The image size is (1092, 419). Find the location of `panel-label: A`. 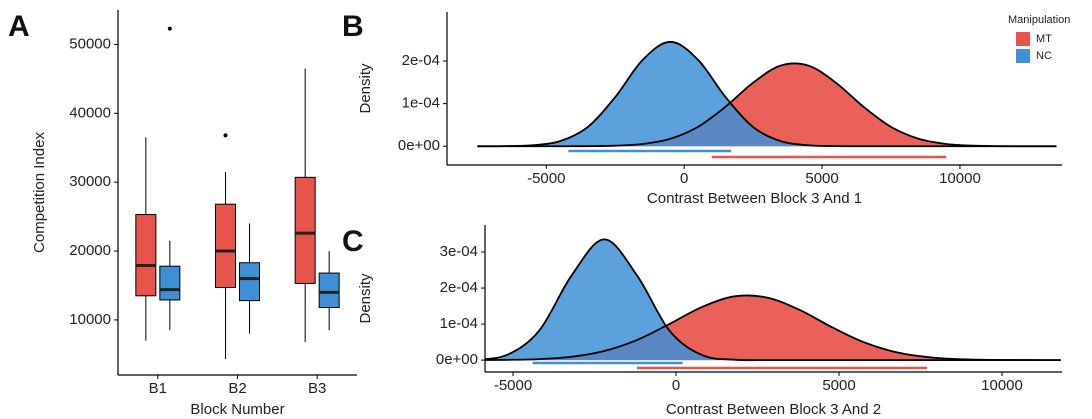

panel-label: A is located at coordinates (19, 26).